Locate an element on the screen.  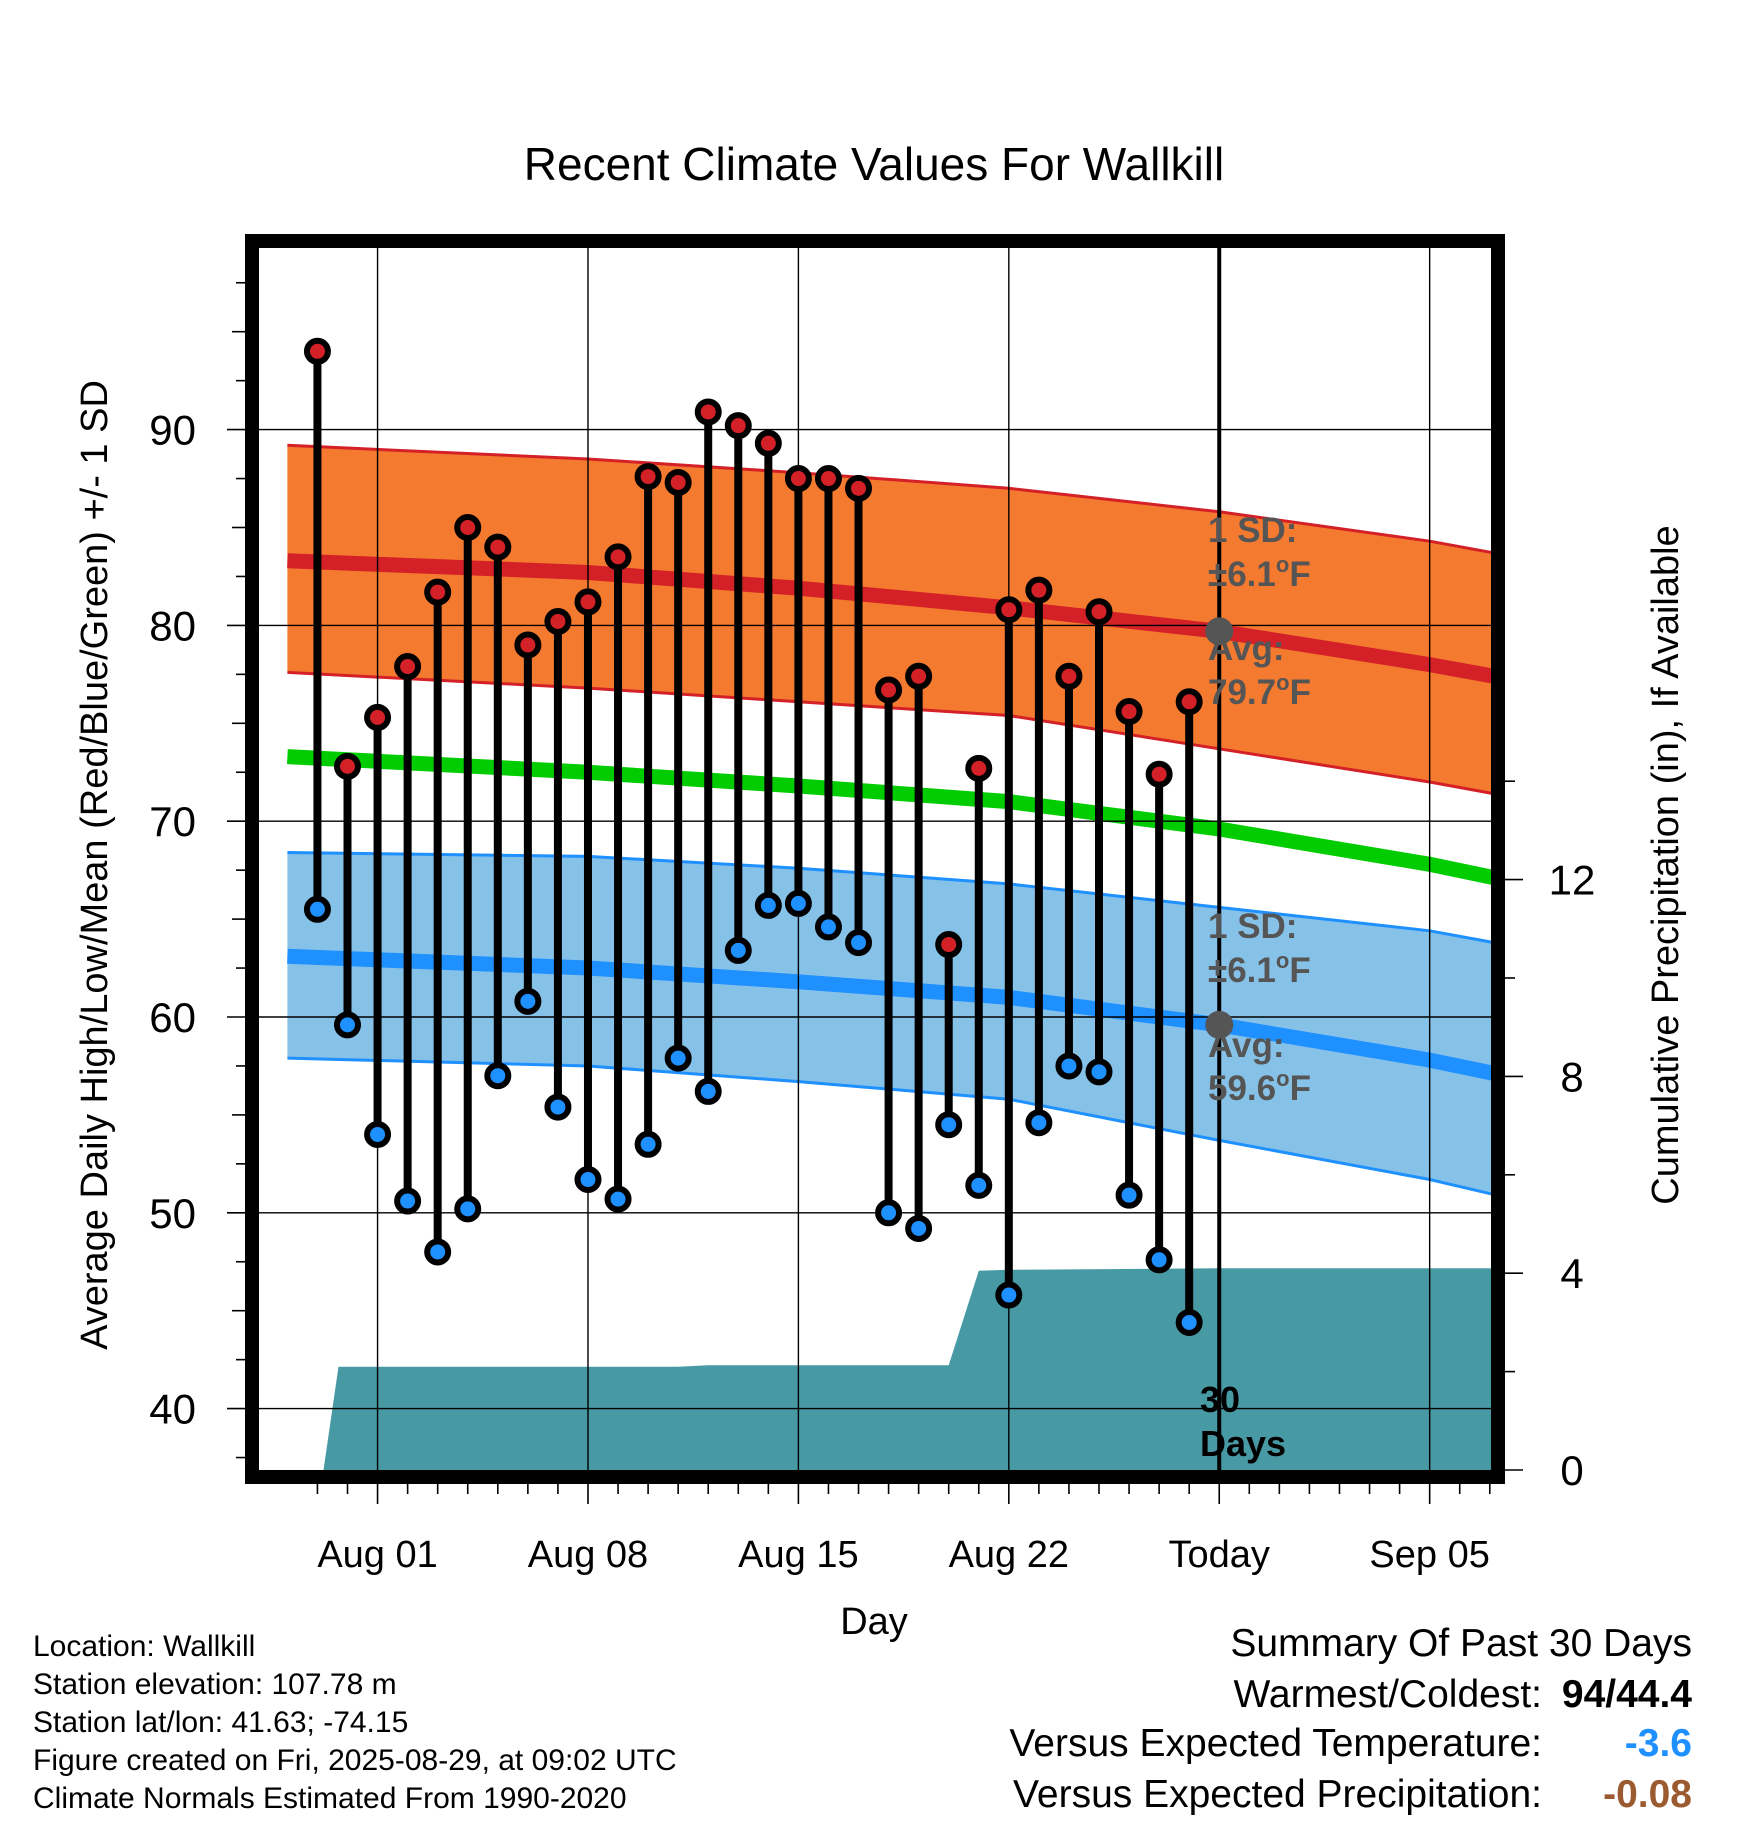
x-tick-label: Aug 01 is located at coordinates (377, 1555).